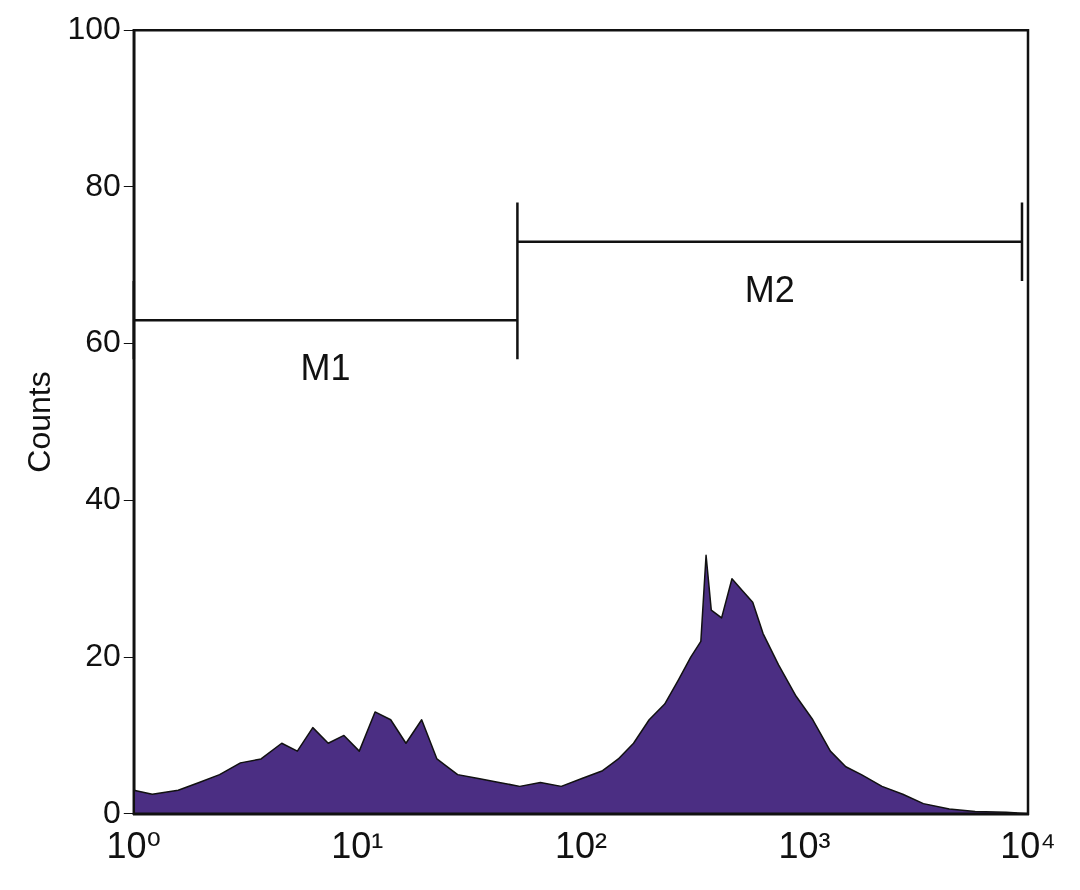 Image resolution: width=1080 pixels, height=890 pixels. I want to click on x-tick-label: 10⁴, so click(1028, 846).